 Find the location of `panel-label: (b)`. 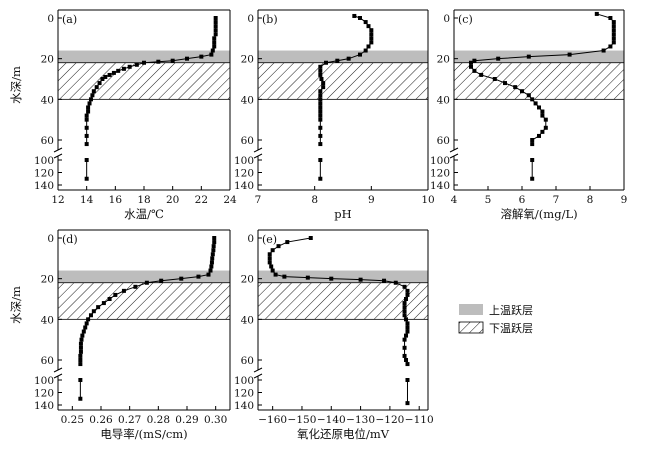

panel-label: (b) is located at coordinates (270, 19).